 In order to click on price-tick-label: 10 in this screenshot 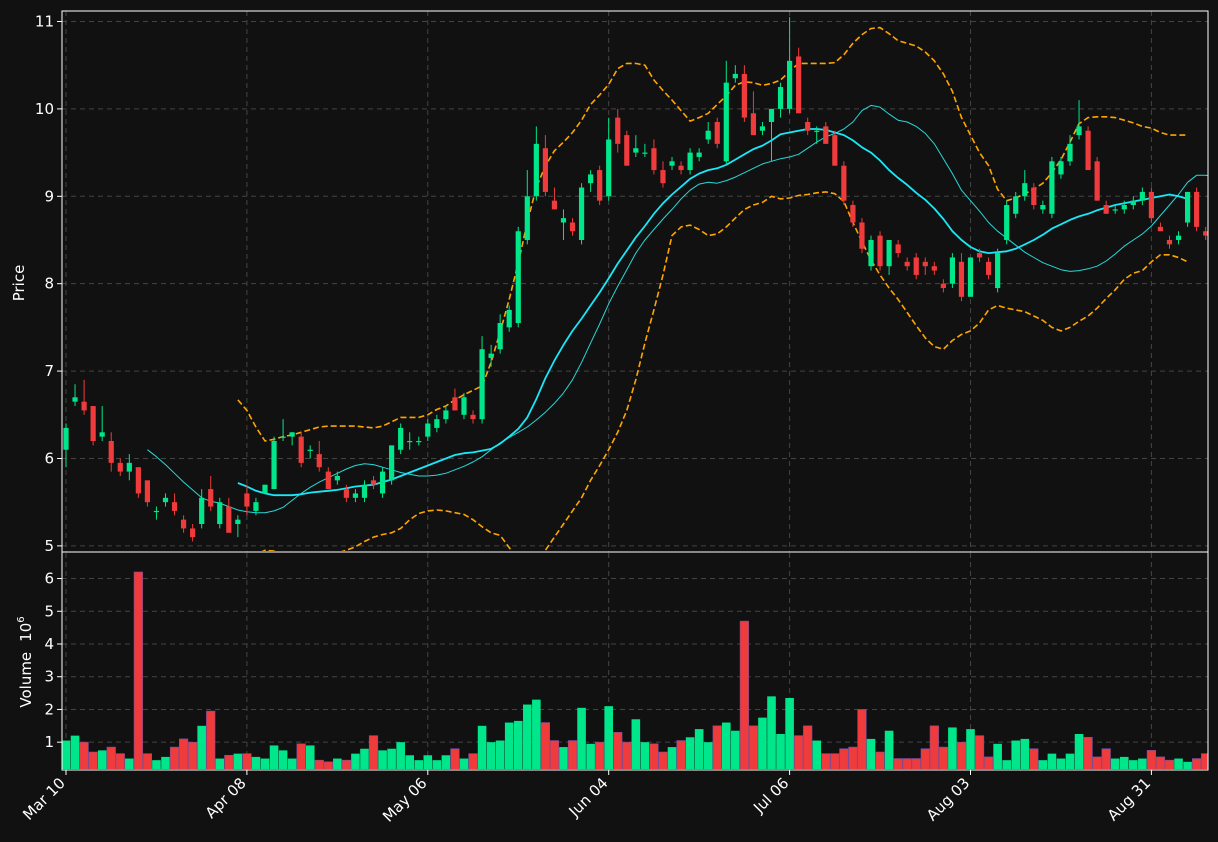, I will do `click(44, 109)`.